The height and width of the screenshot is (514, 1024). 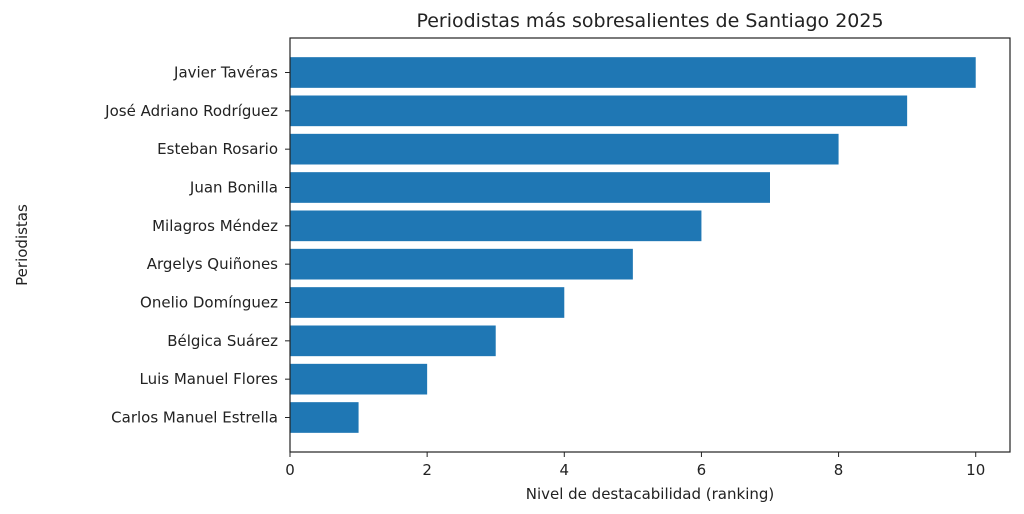 I want to click on y-tick-label: Carlos Manuel Estrella, so click(x=194, y=418).